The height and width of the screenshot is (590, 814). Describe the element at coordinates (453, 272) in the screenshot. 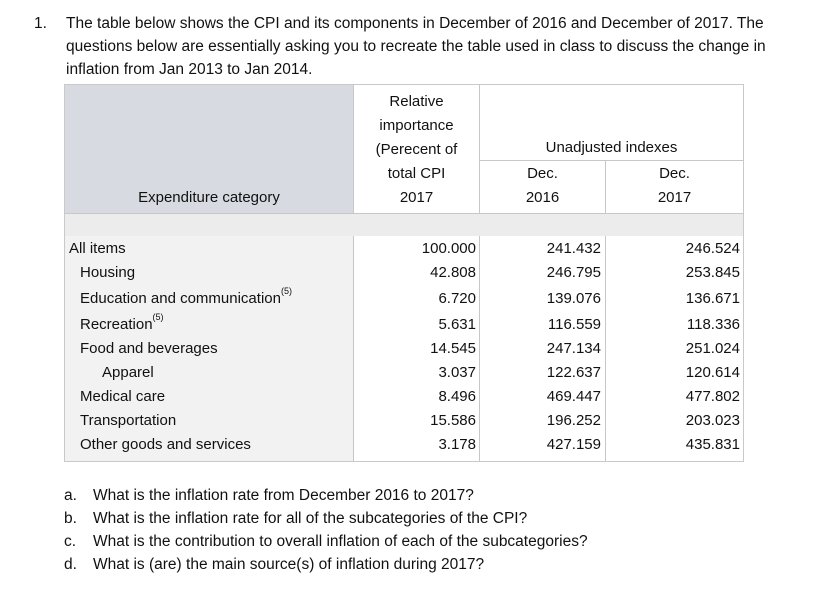

I see `row-relative-importance: 42.808` at that location.